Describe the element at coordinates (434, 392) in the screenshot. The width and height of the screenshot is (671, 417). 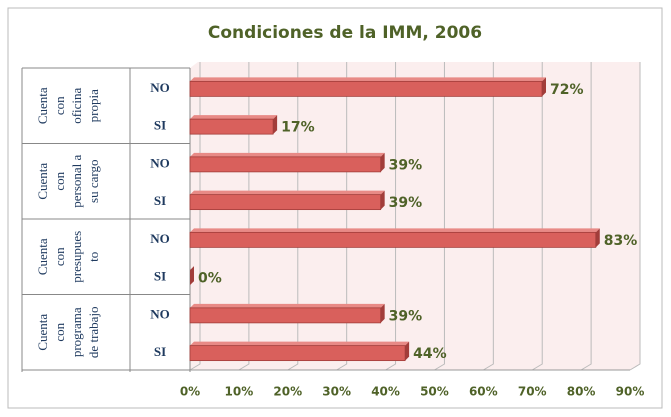
I see `x-tick-label: 50%` at that location.